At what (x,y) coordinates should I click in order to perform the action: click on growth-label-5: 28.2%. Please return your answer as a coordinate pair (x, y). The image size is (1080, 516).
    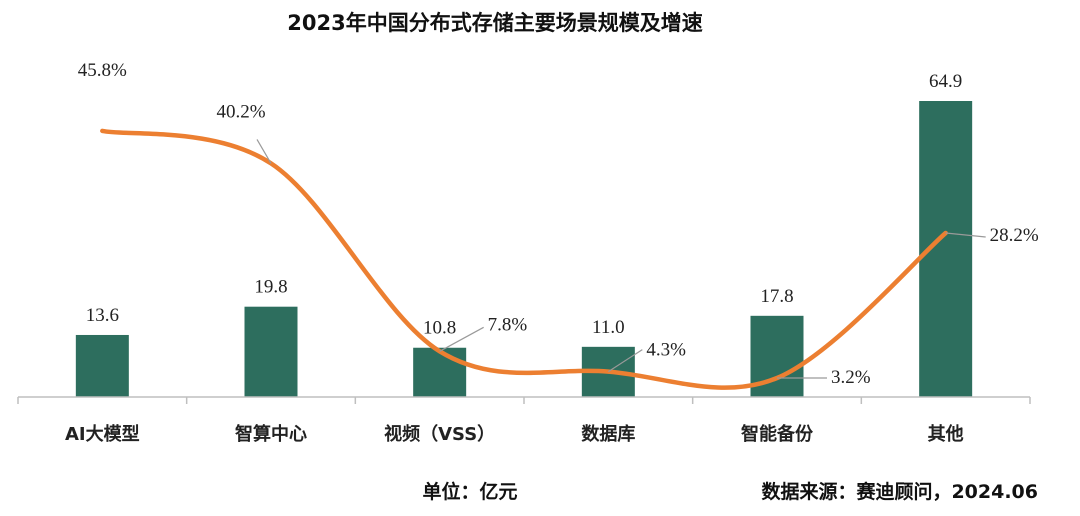
    Looking at the image, I should click on (1014, 235).